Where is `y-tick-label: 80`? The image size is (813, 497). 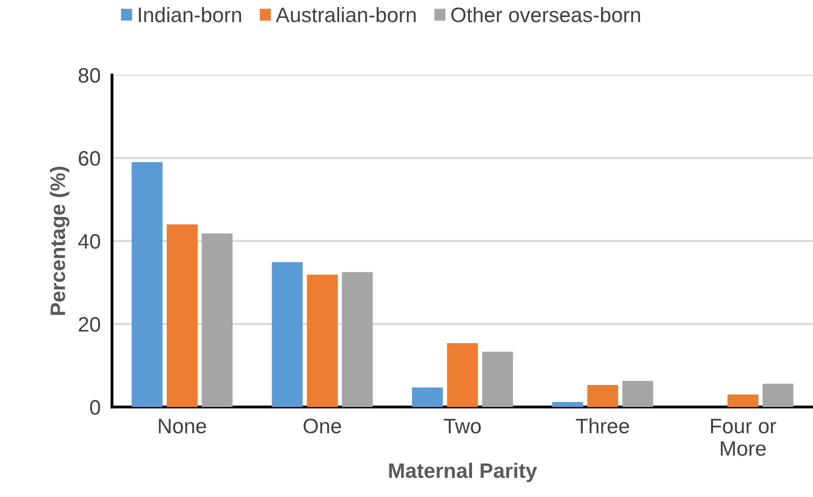 y-tick-label: 80 is located at coordinates (89, 75).